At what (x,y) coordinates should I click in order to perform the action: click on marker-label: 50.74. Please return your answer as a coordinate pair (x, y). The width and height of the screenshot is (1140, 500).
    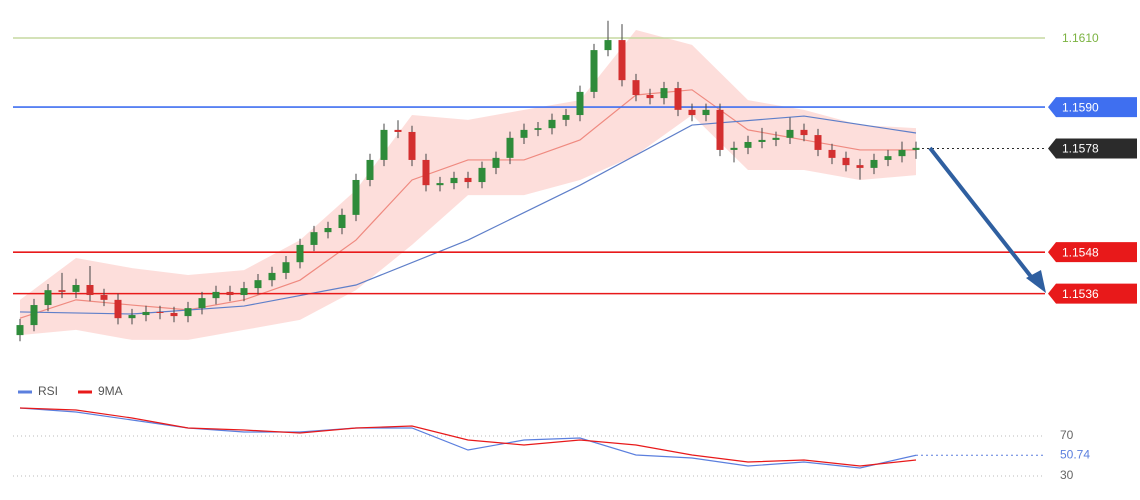
    Looking at the image, I should click on (1075, 454).